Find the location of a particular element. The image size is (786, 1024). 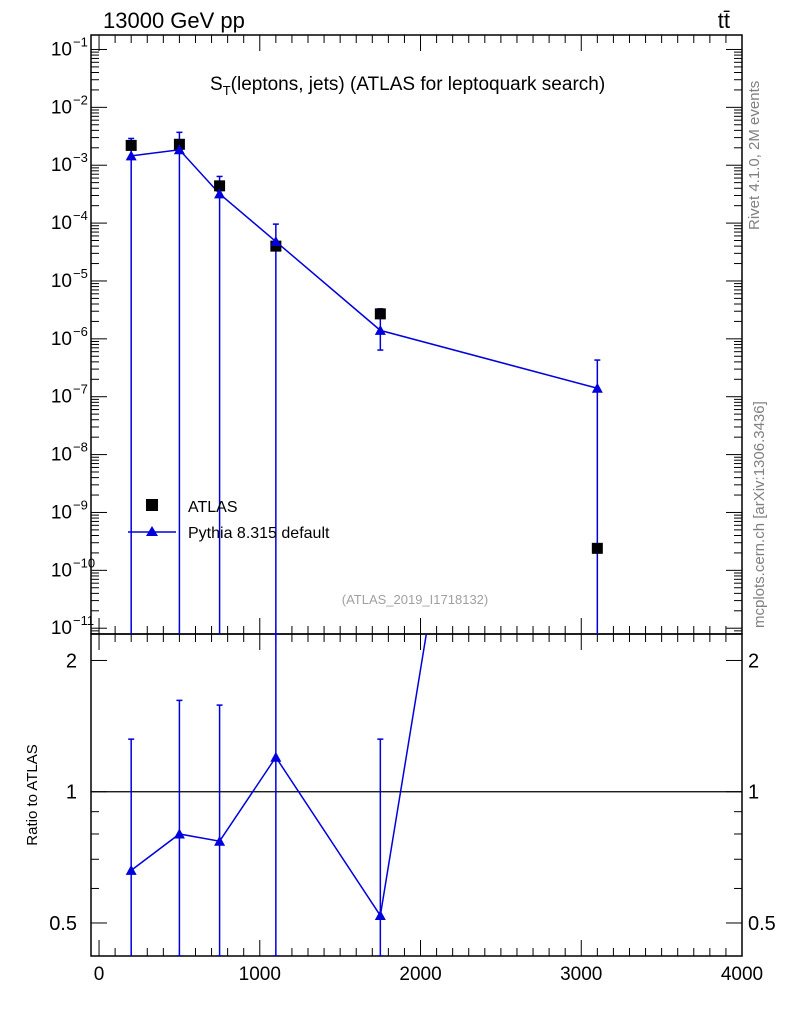

y-tick-label-exponent: −7 is located at coordinates (80, 389).